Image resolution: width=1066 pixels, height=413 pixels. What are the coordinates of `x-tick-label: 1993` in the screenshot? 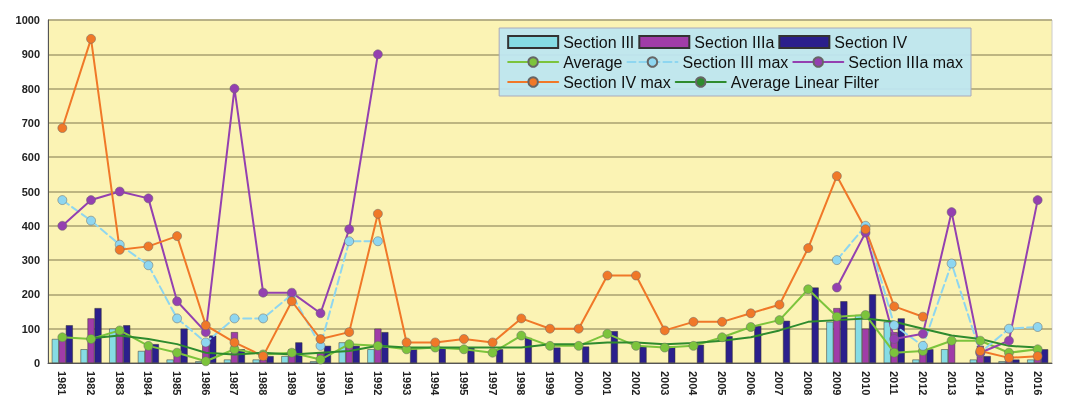 It's located at (406, 383).